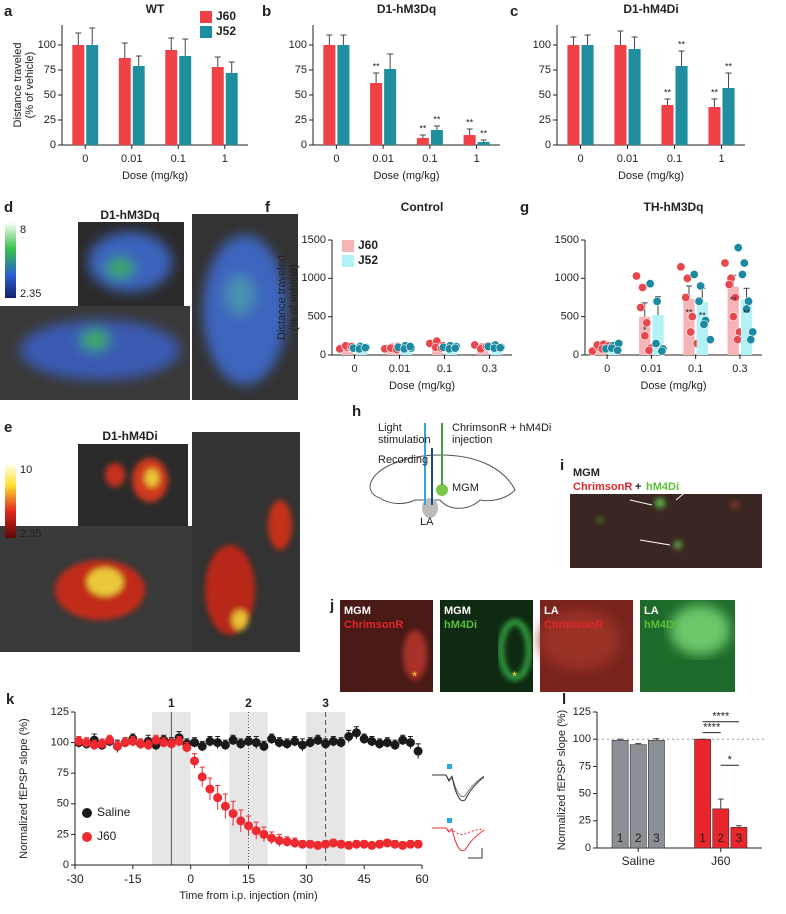  I want to click on colorbar-label: 8, so click(23, 230).